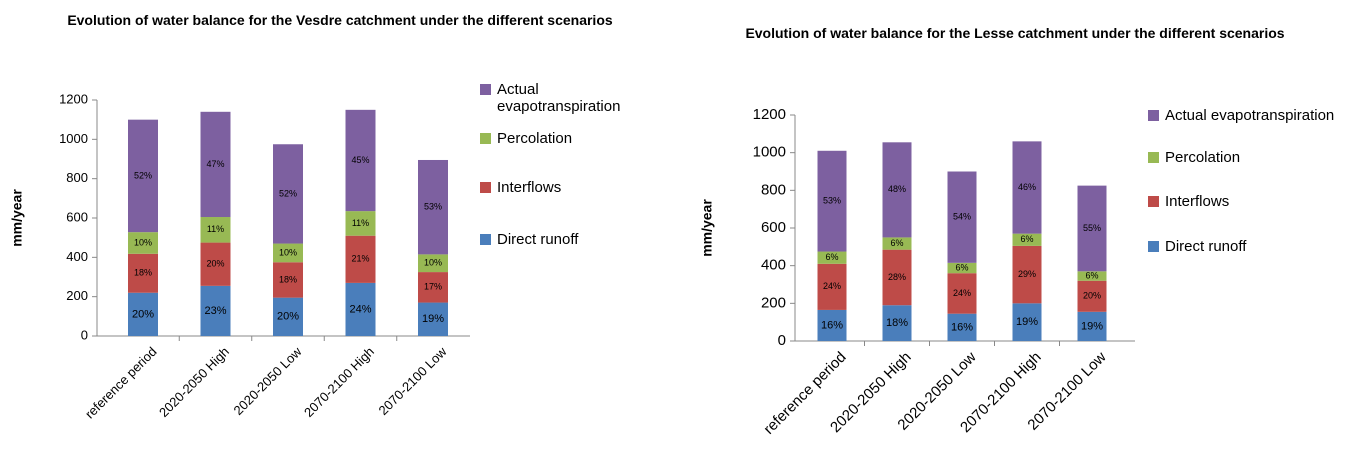 The image size is (1350, 462). I want to click on data-label: 23%, so click(215, 311).